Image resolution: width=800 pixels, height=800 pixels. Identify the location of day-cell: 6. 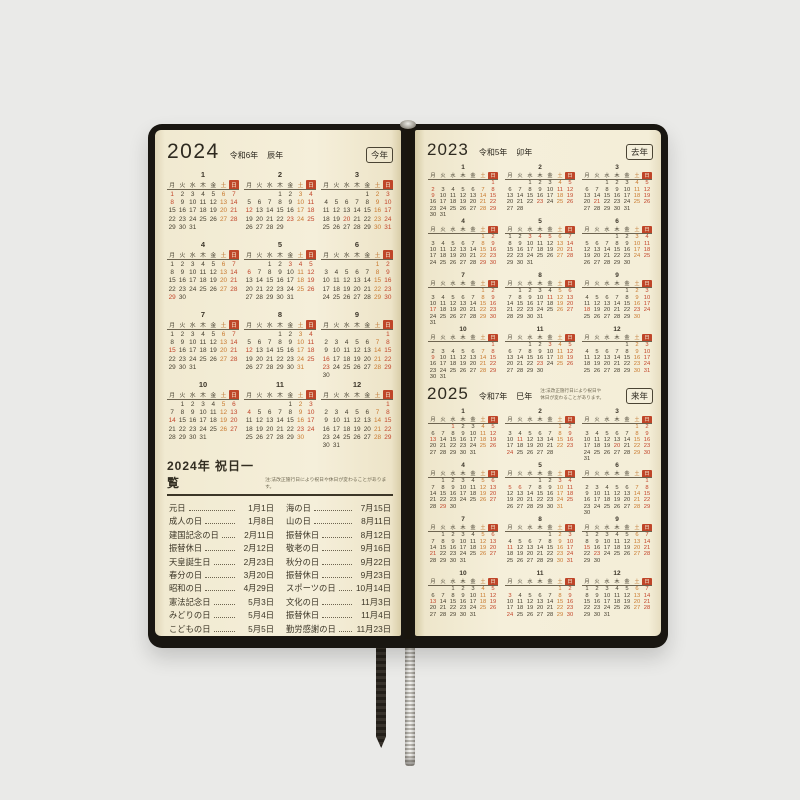
(473, 351).